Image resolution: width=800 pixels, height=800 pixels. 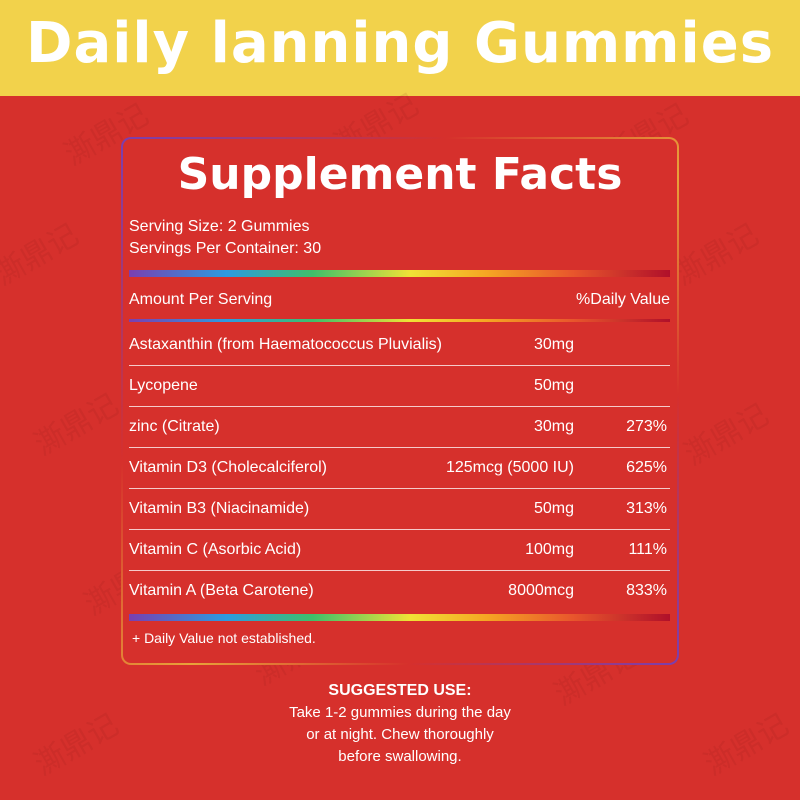 What do you see at coordinates (400, 174) in the screenshot?
I see `supplement-facts-title: Supplement Facts` at bounding box center [400, 174].